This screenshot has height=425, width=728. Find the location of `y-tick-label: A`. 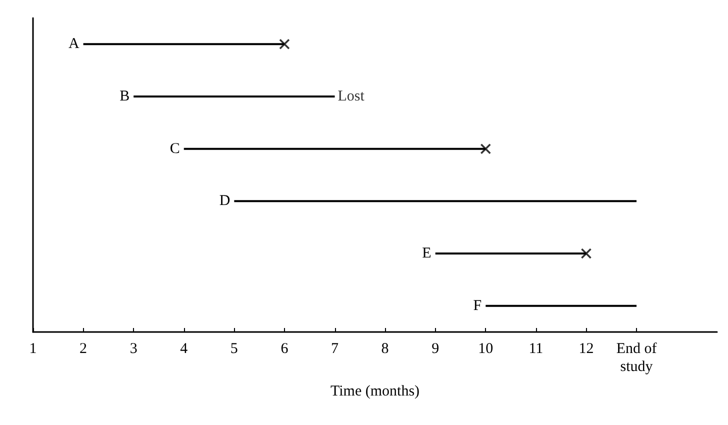

y-tick-label: A is located at coordinates (74, 44).